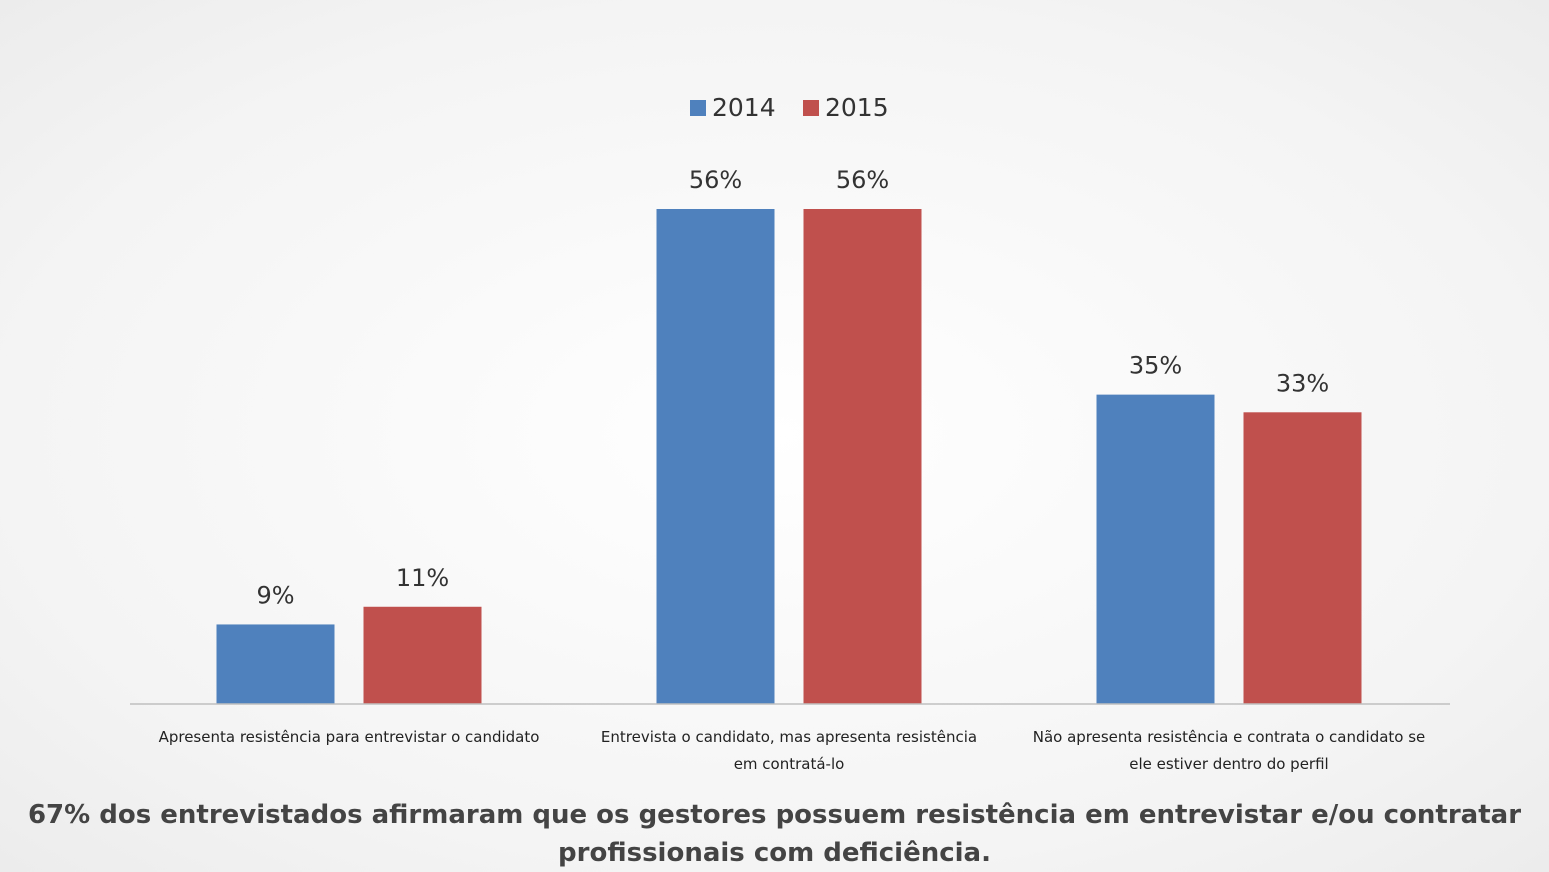  Describe the element at coordinates (1302, 383) in the screenshot. I see `value-label: 33%` at that location.